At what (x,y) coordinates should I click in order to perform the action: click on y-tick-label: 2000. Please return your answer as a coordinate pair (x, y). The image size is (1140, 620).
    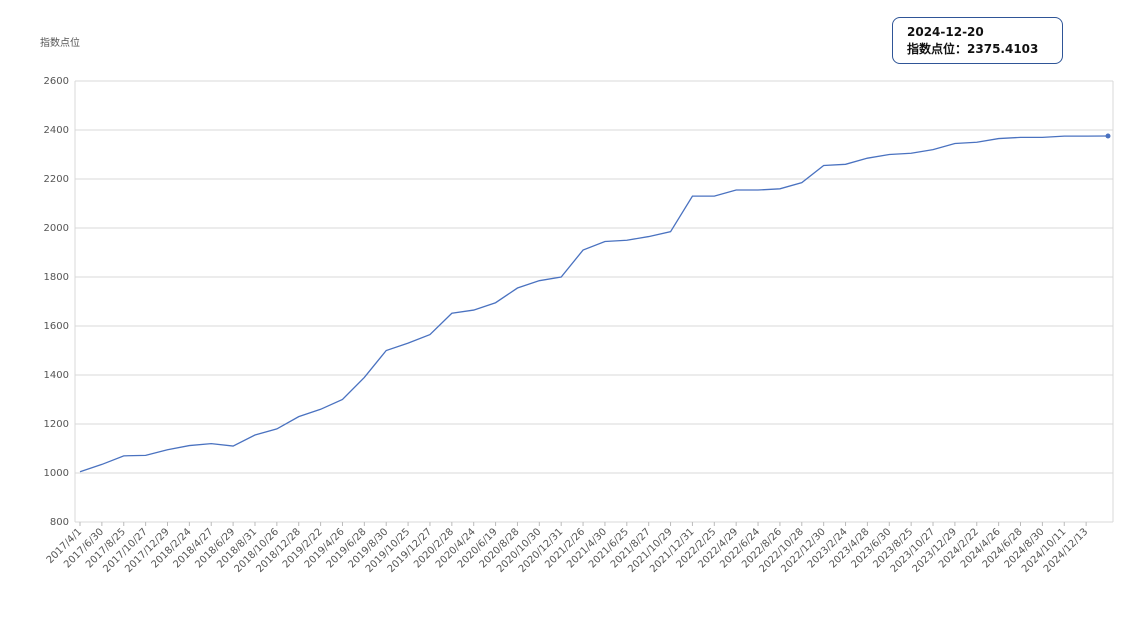
    Looking at the image, I should click on (56, 228).